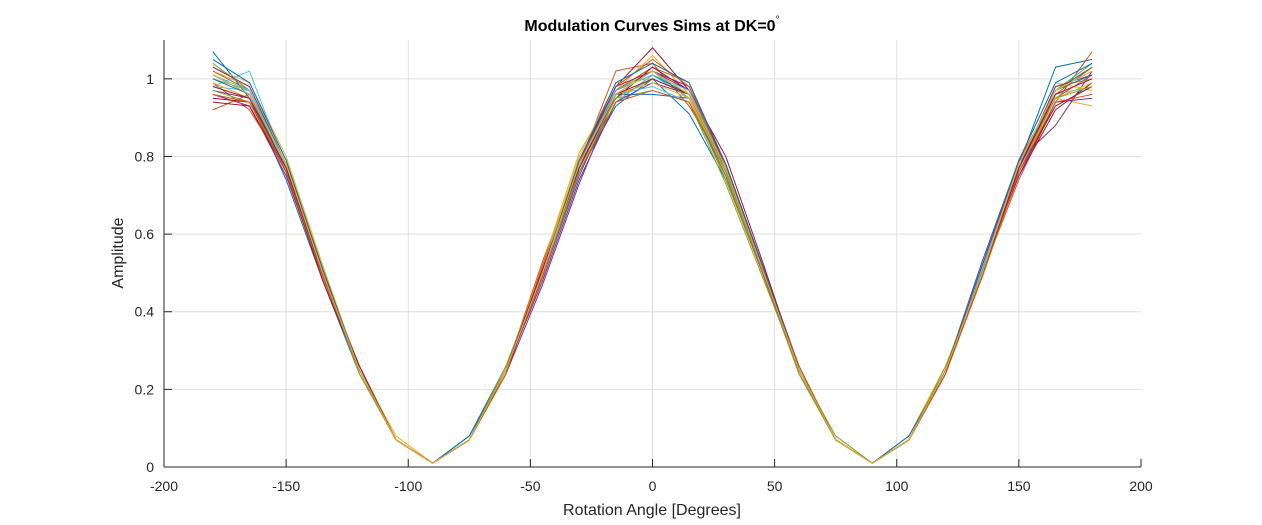  What do you see at coordinates (145, 312) in the screenshot?
I see `y-tick-label: 0.4` at bounding box center [145, 312].